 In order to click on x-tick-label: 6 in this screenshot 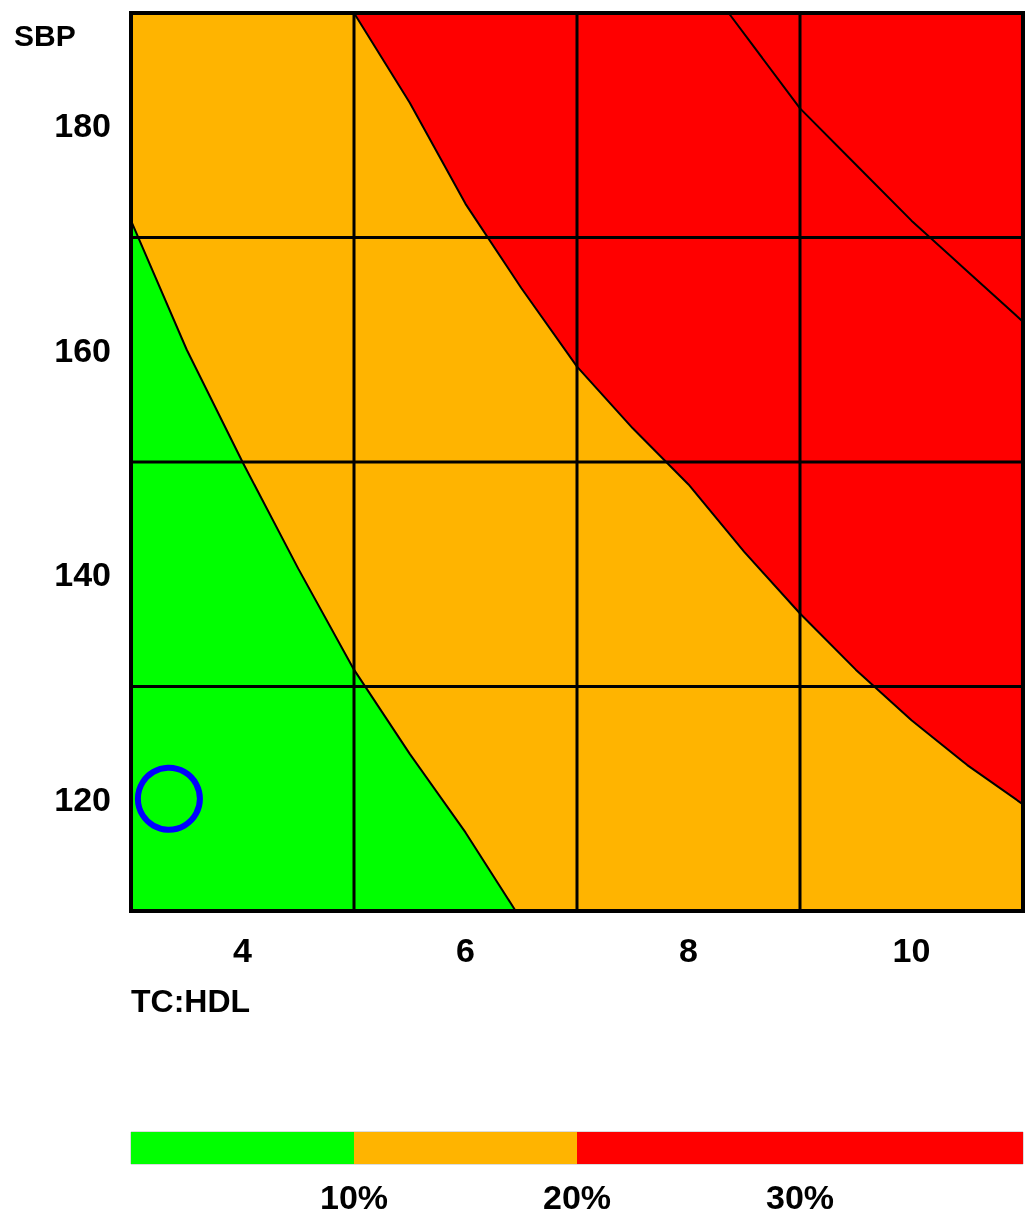, I will do `click(465, 950)`.